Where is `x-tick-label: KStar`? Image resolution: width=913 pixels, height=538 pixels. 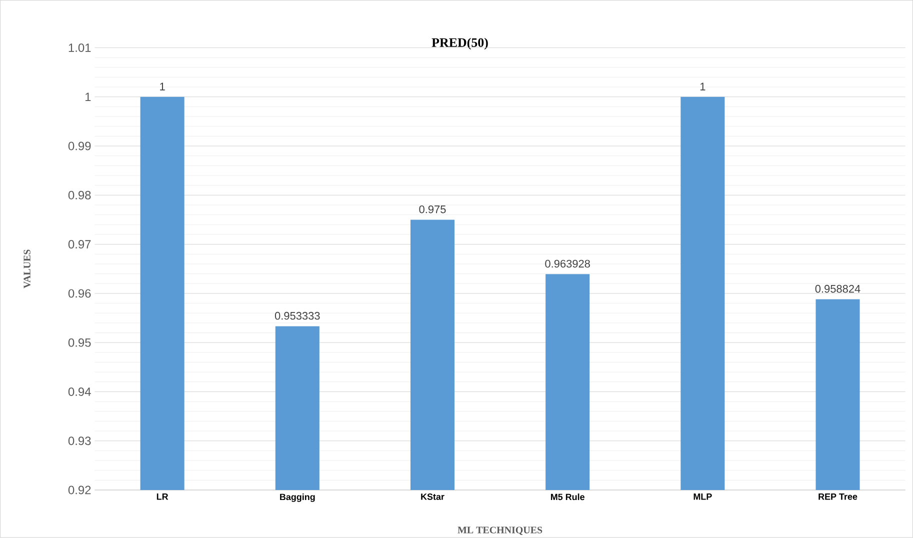 x-tick-label: KStar is located at coordinates (432, 496).